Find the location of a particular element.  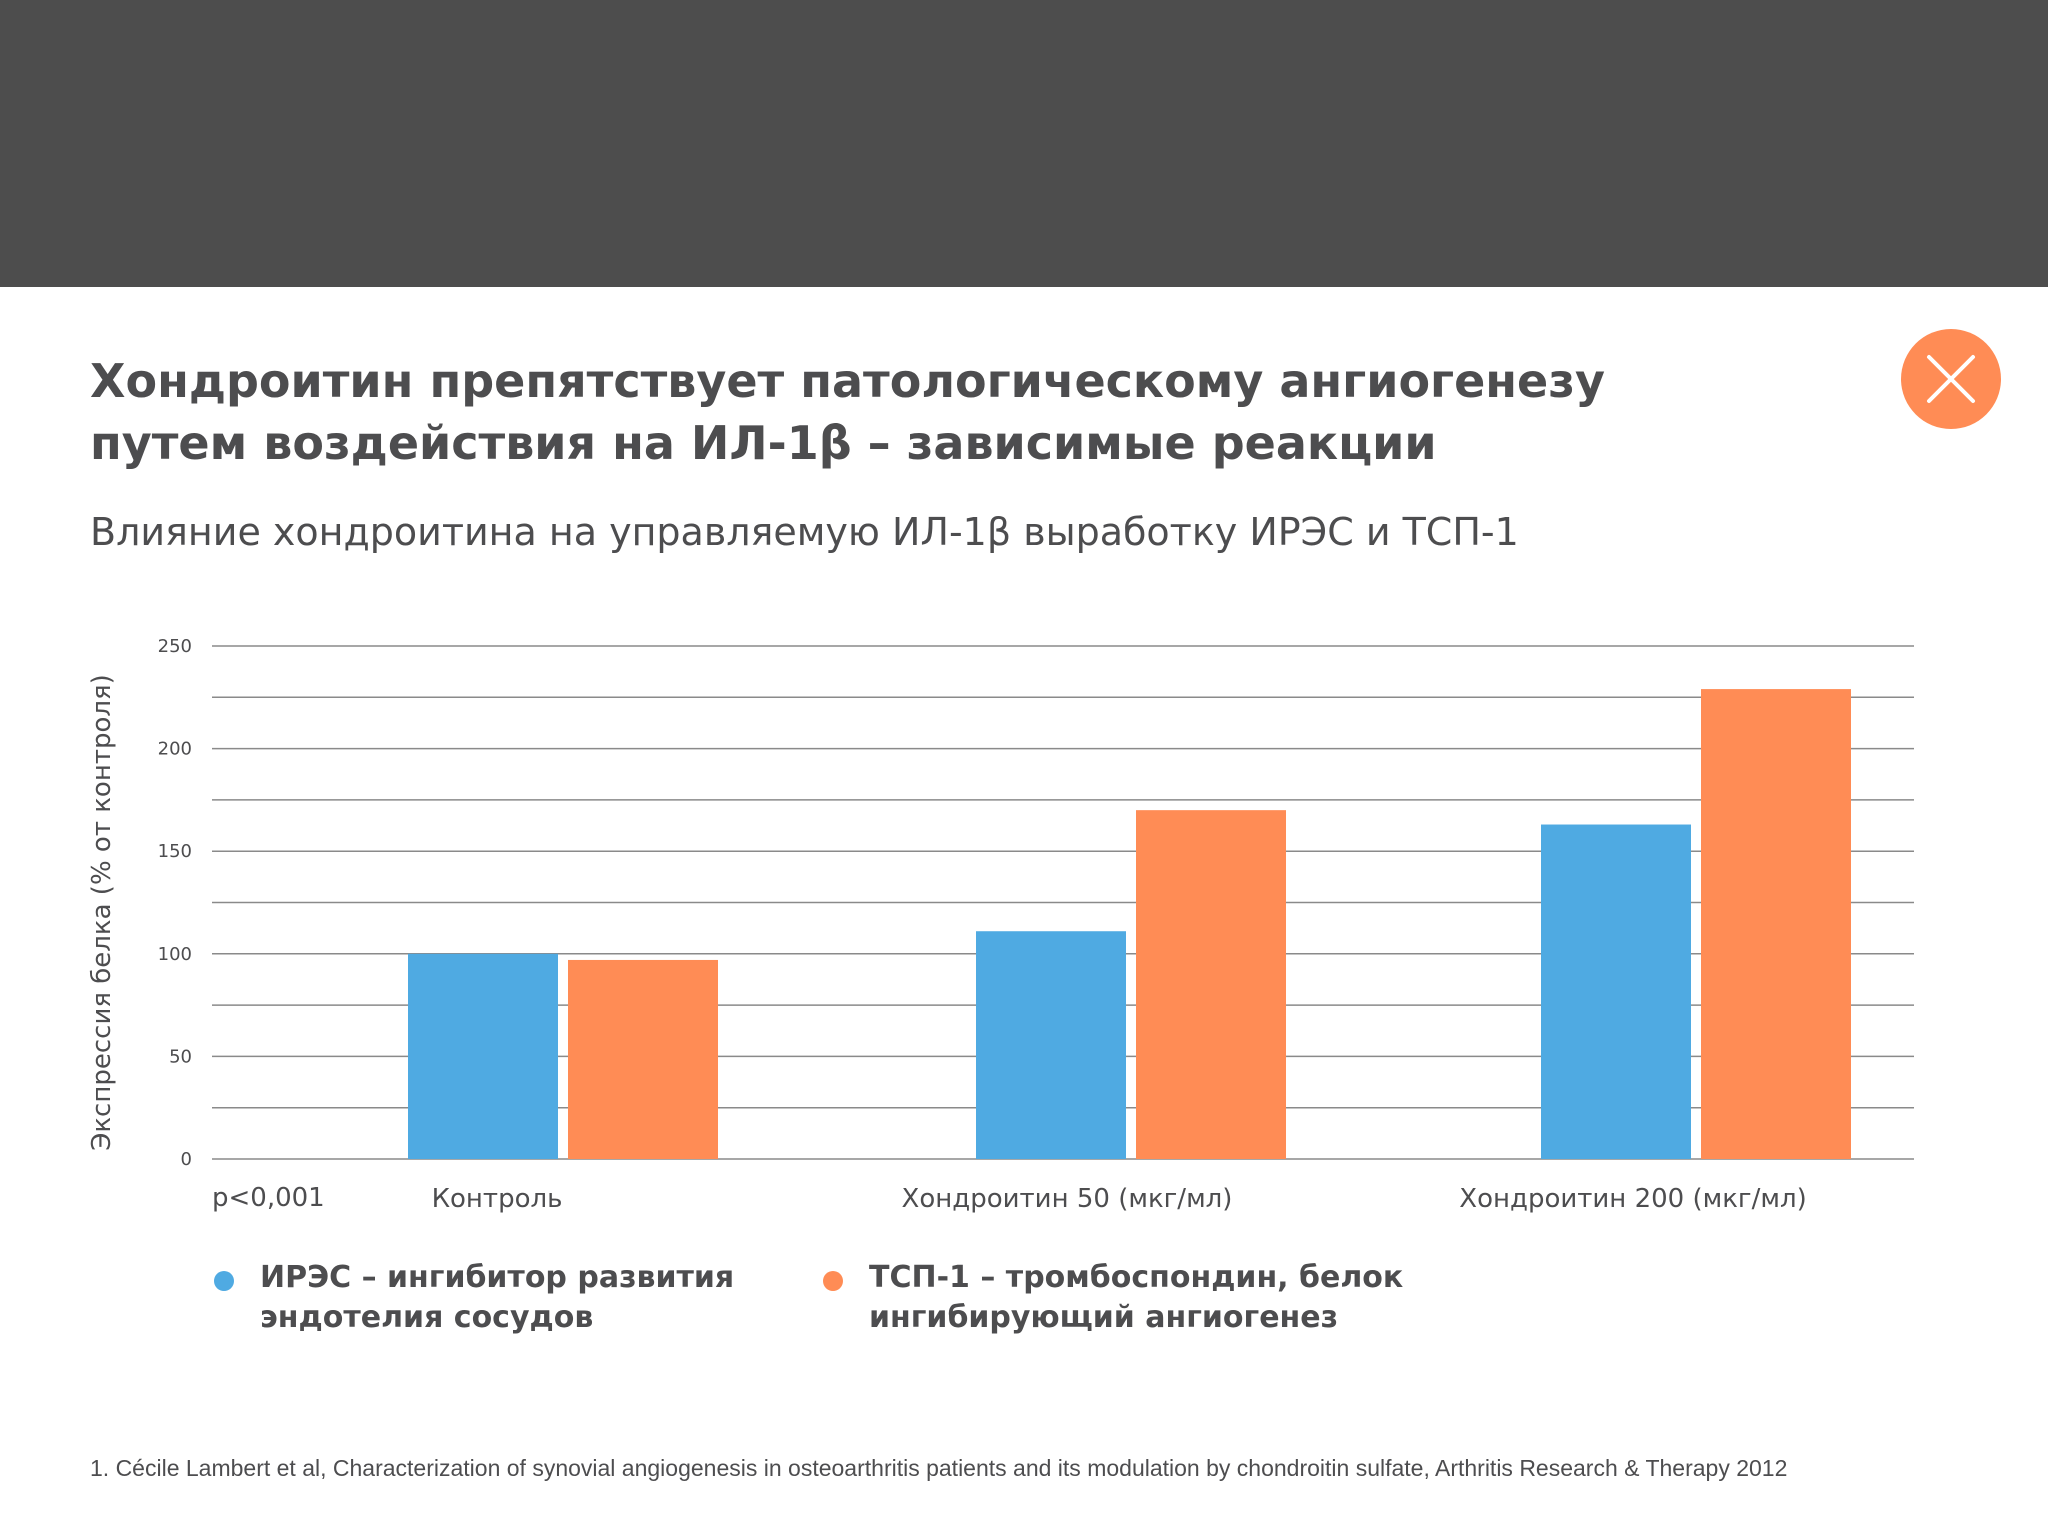

legend-dot-orange is located at coordinates (833, 1281).